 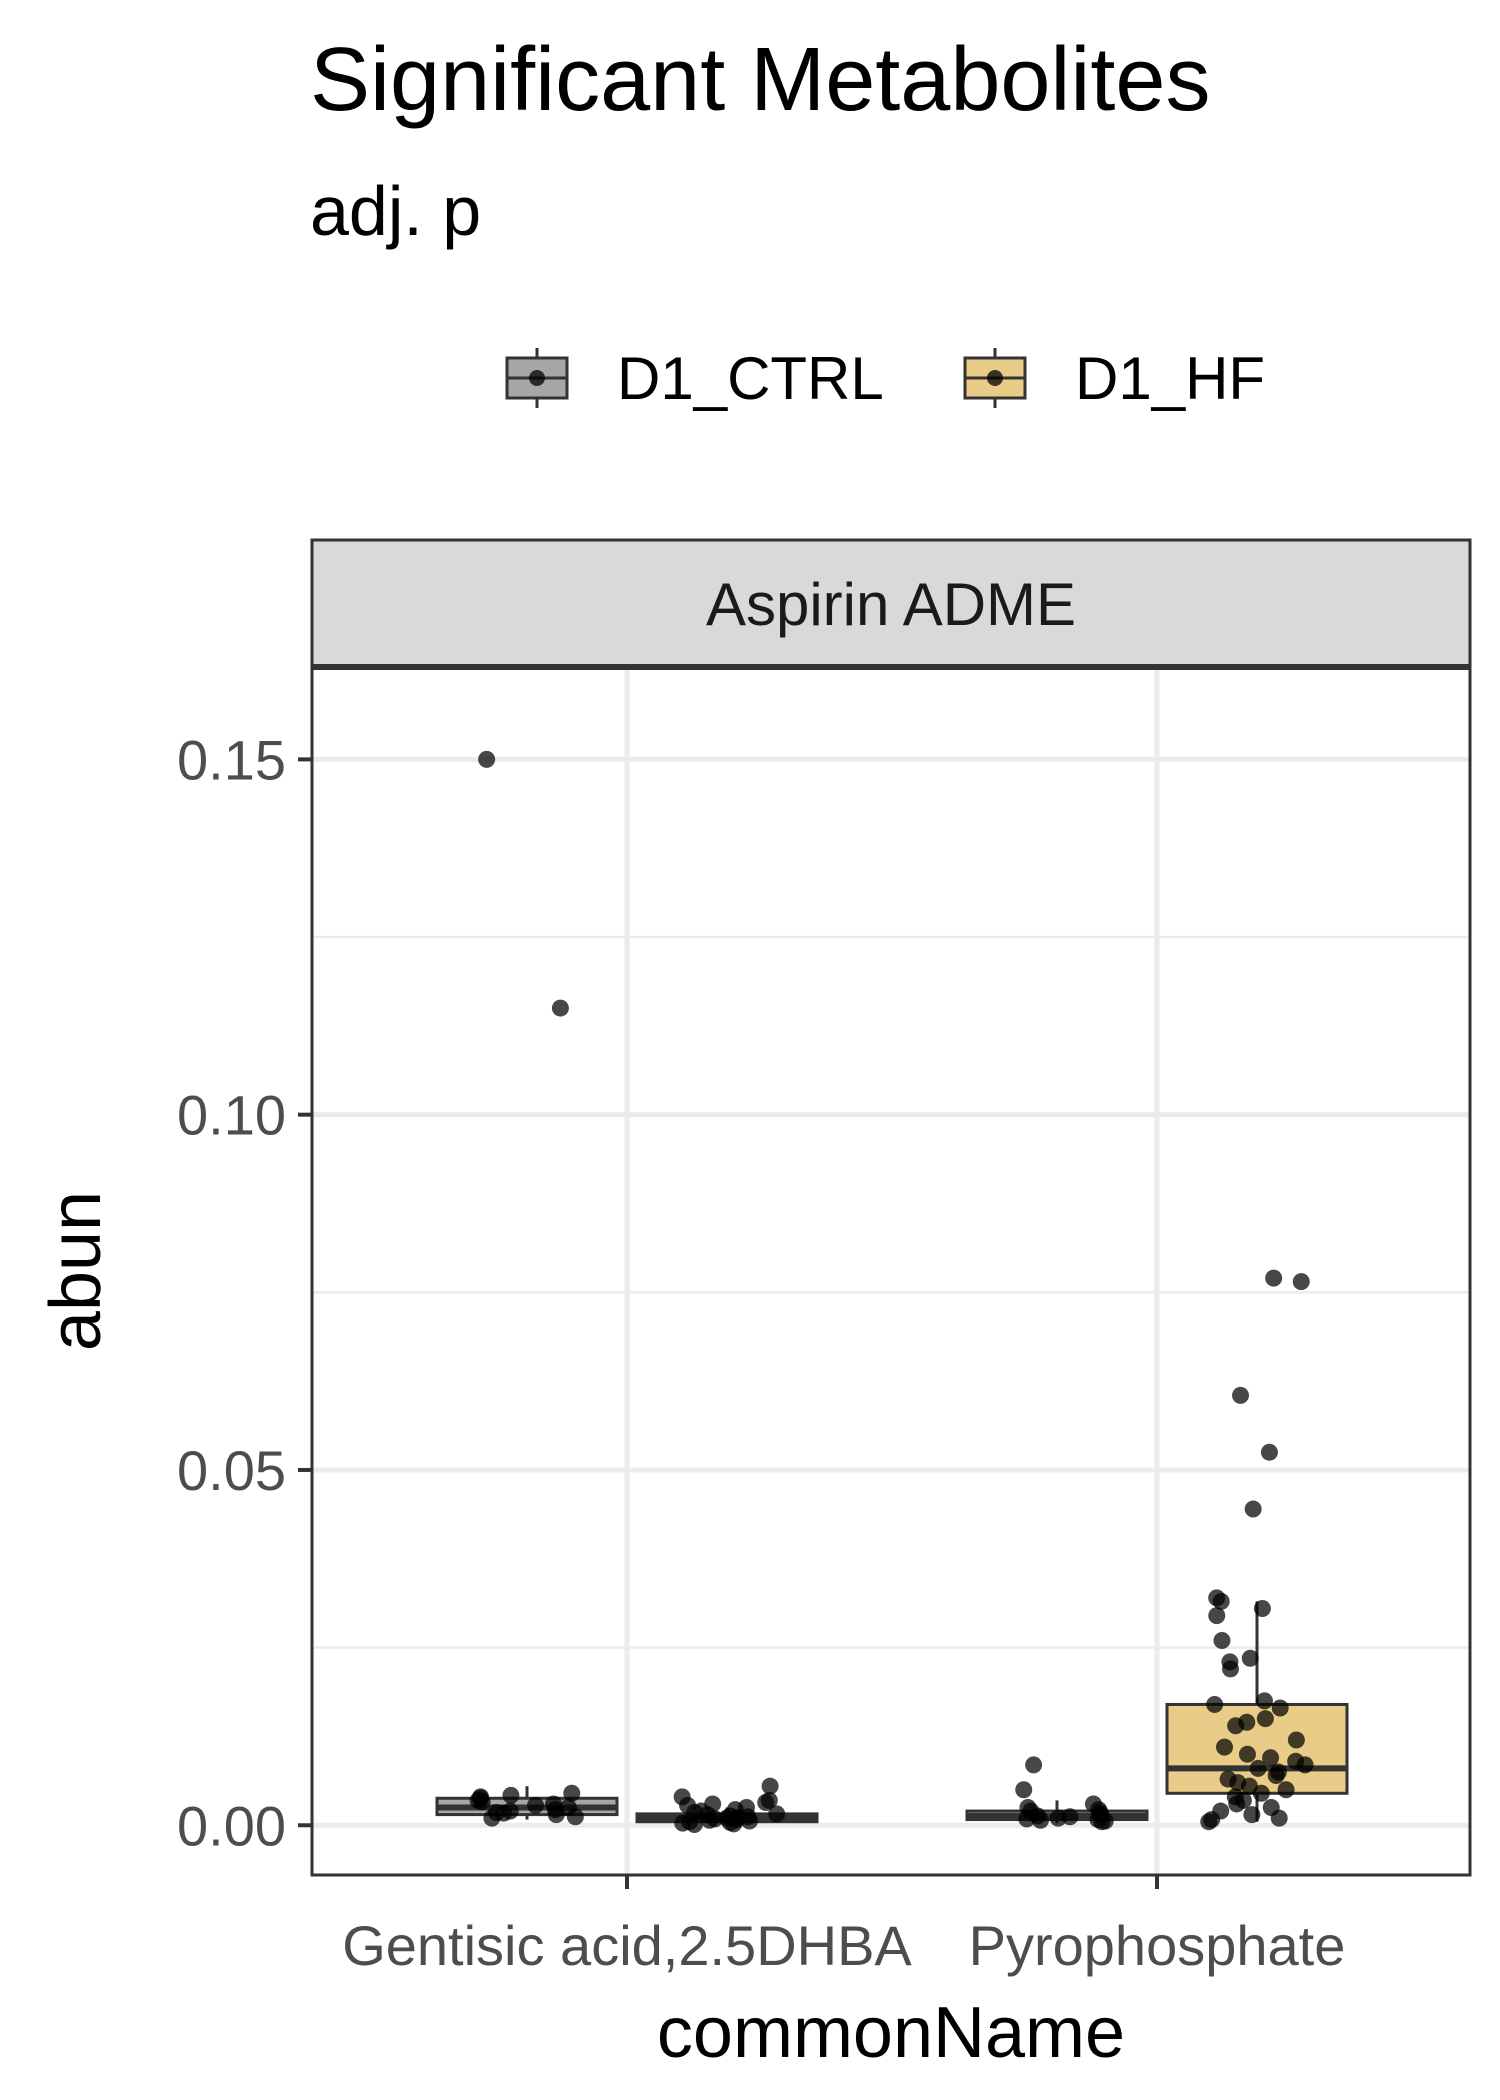 I want to click on y-tick-label-3: 0.15, so click(x=231, y=759).